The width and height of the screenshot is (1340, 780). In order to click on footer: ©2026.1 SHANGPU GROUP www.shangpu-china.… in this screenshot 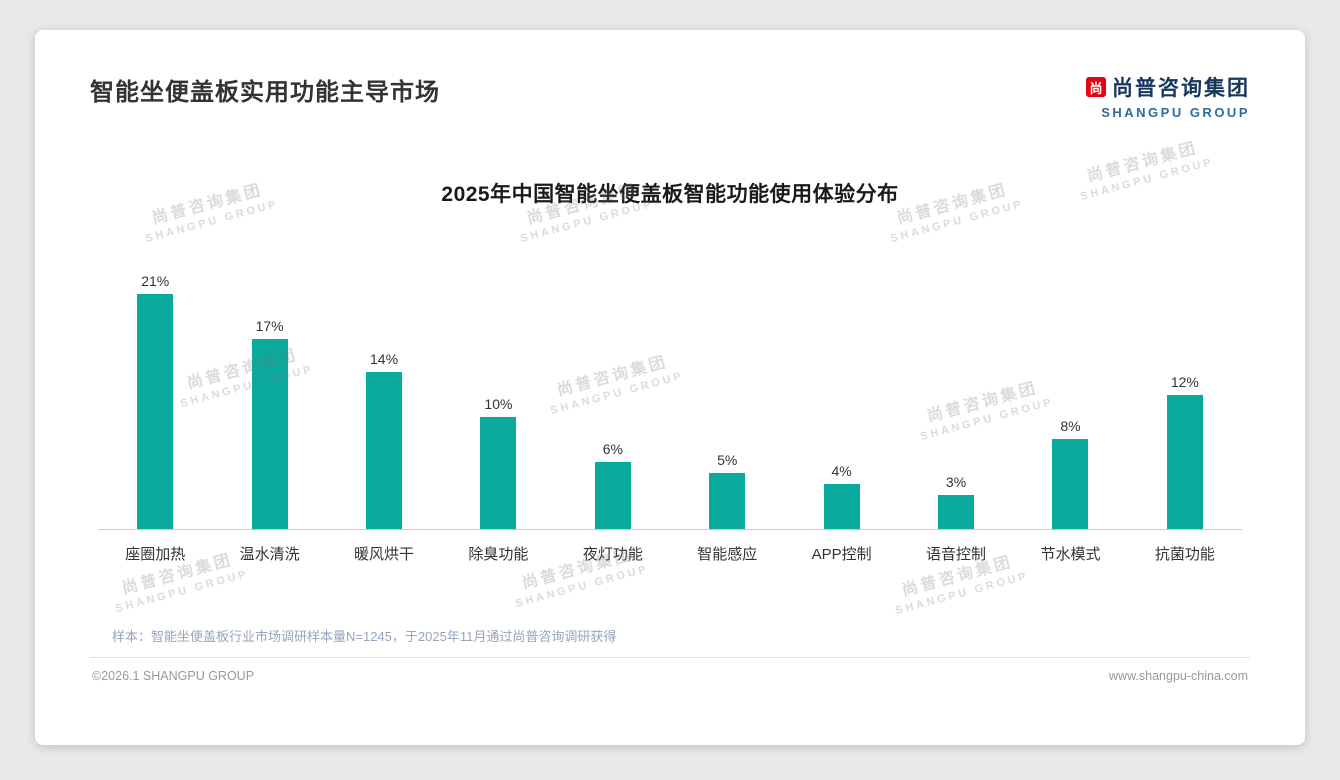, I will do `click(670, 670)`.